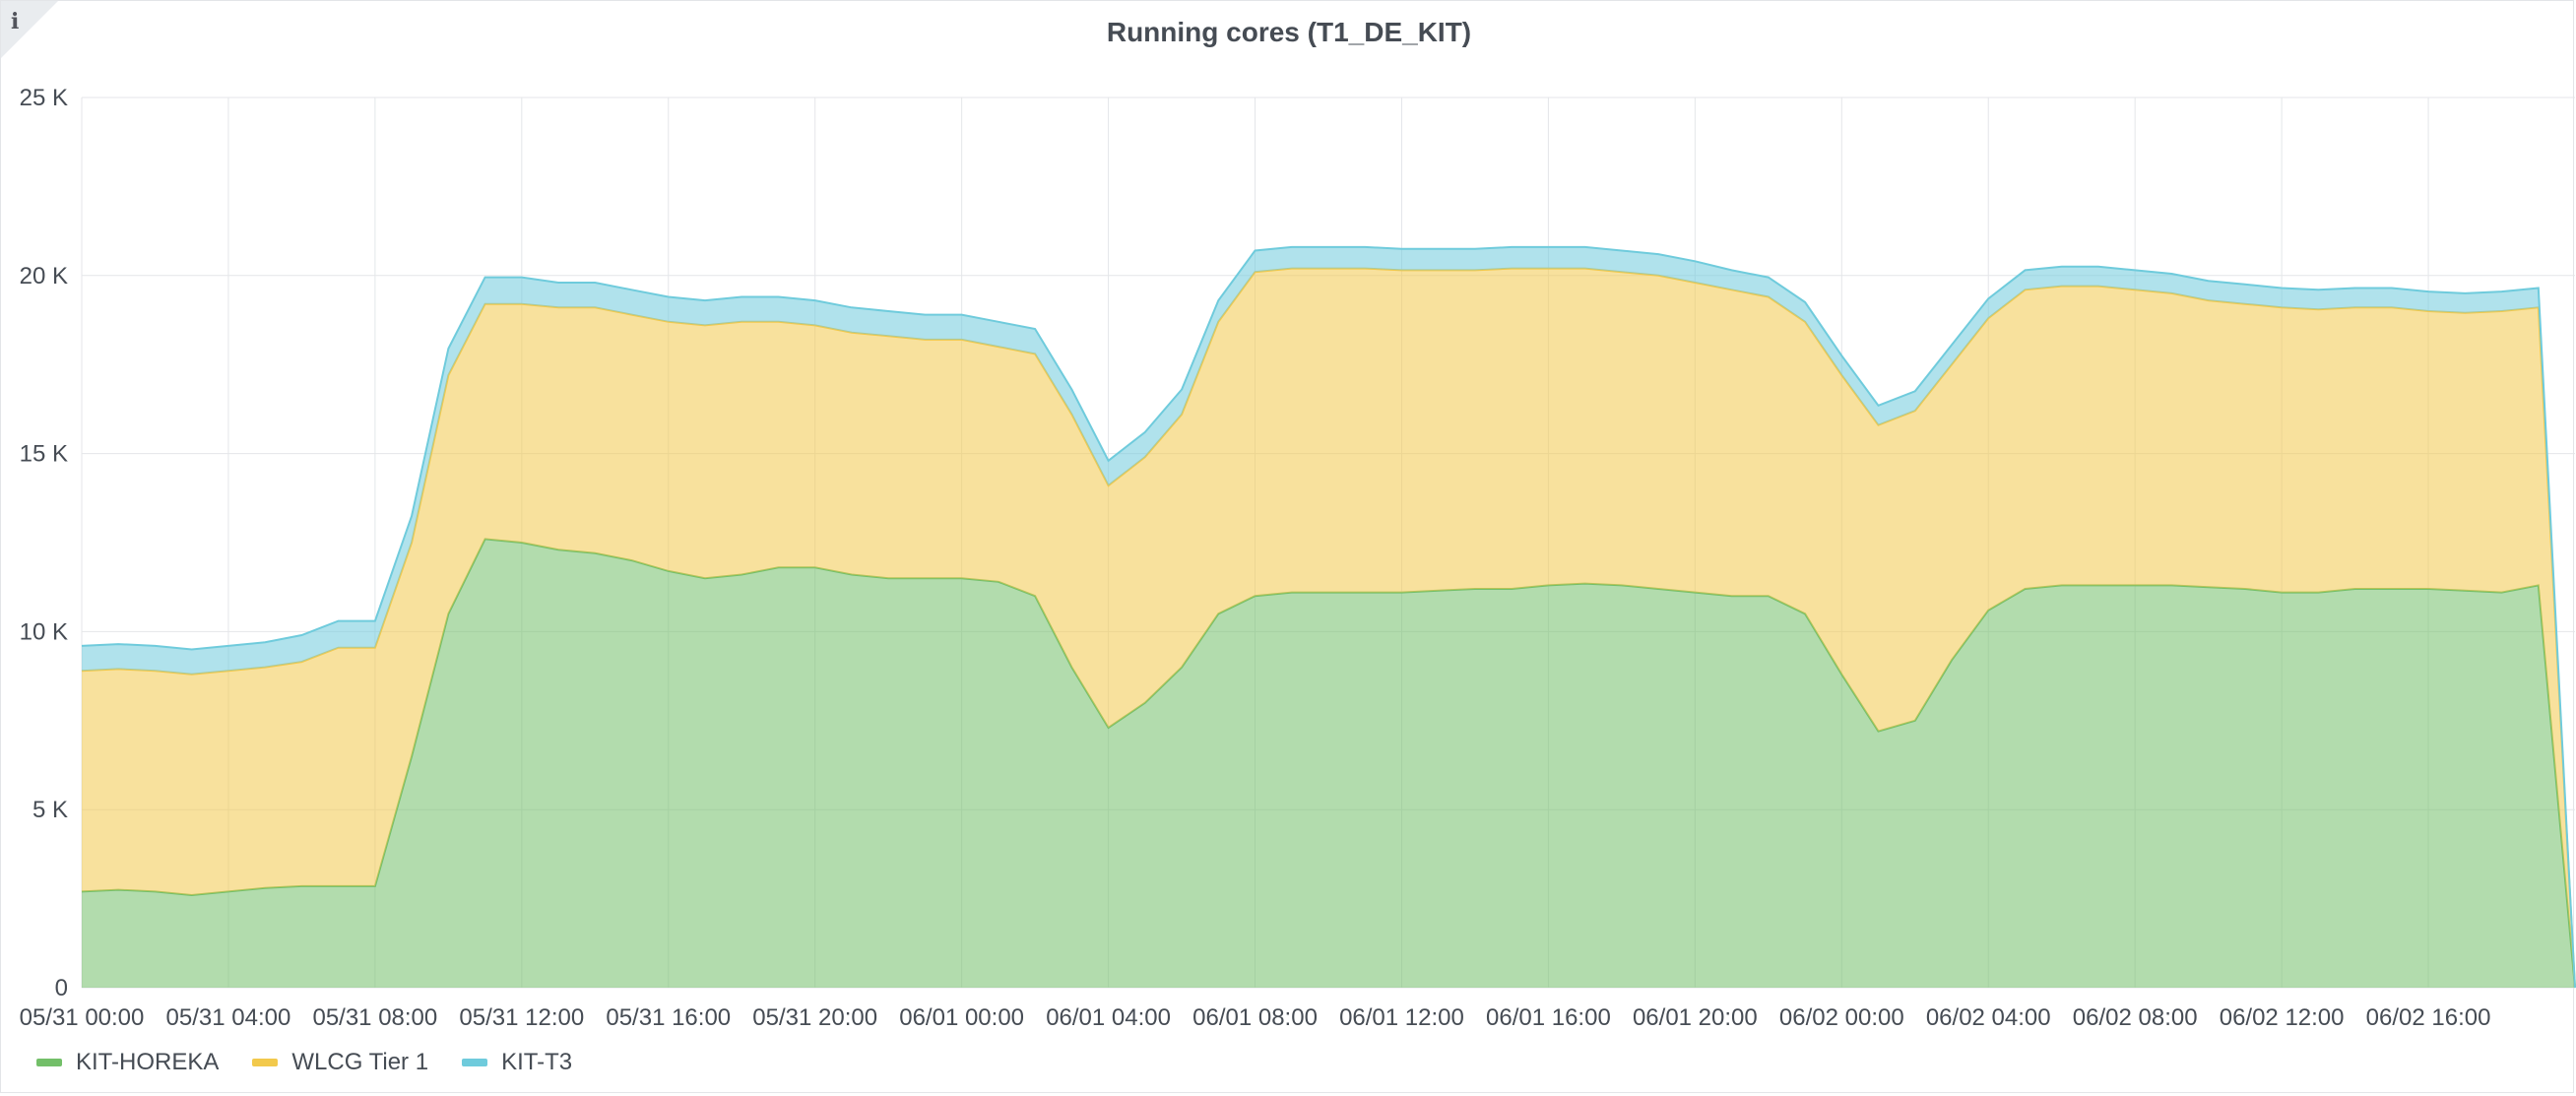 This screenshot has width=2576, height=1096. What do you see at coordinates (2428, 1017) in the screenshot?
I see `x-tick-label: 06/02 16:00` at bounding box center [2428, 1017].